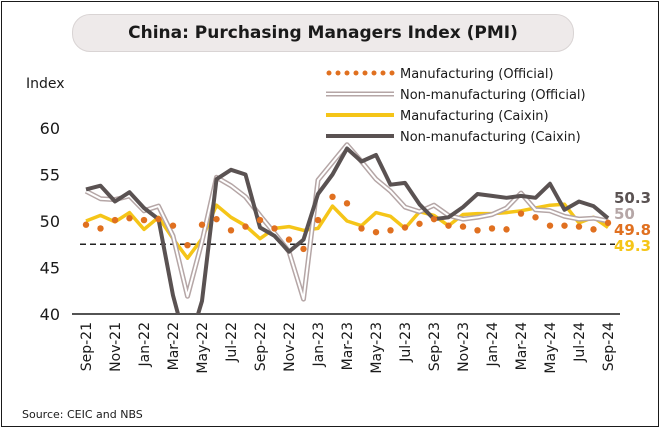  What do you see at coordinates (174, 346) in the screenshot?
I see `x-tick-label: Mar-22` at bounding box center [174, 346].